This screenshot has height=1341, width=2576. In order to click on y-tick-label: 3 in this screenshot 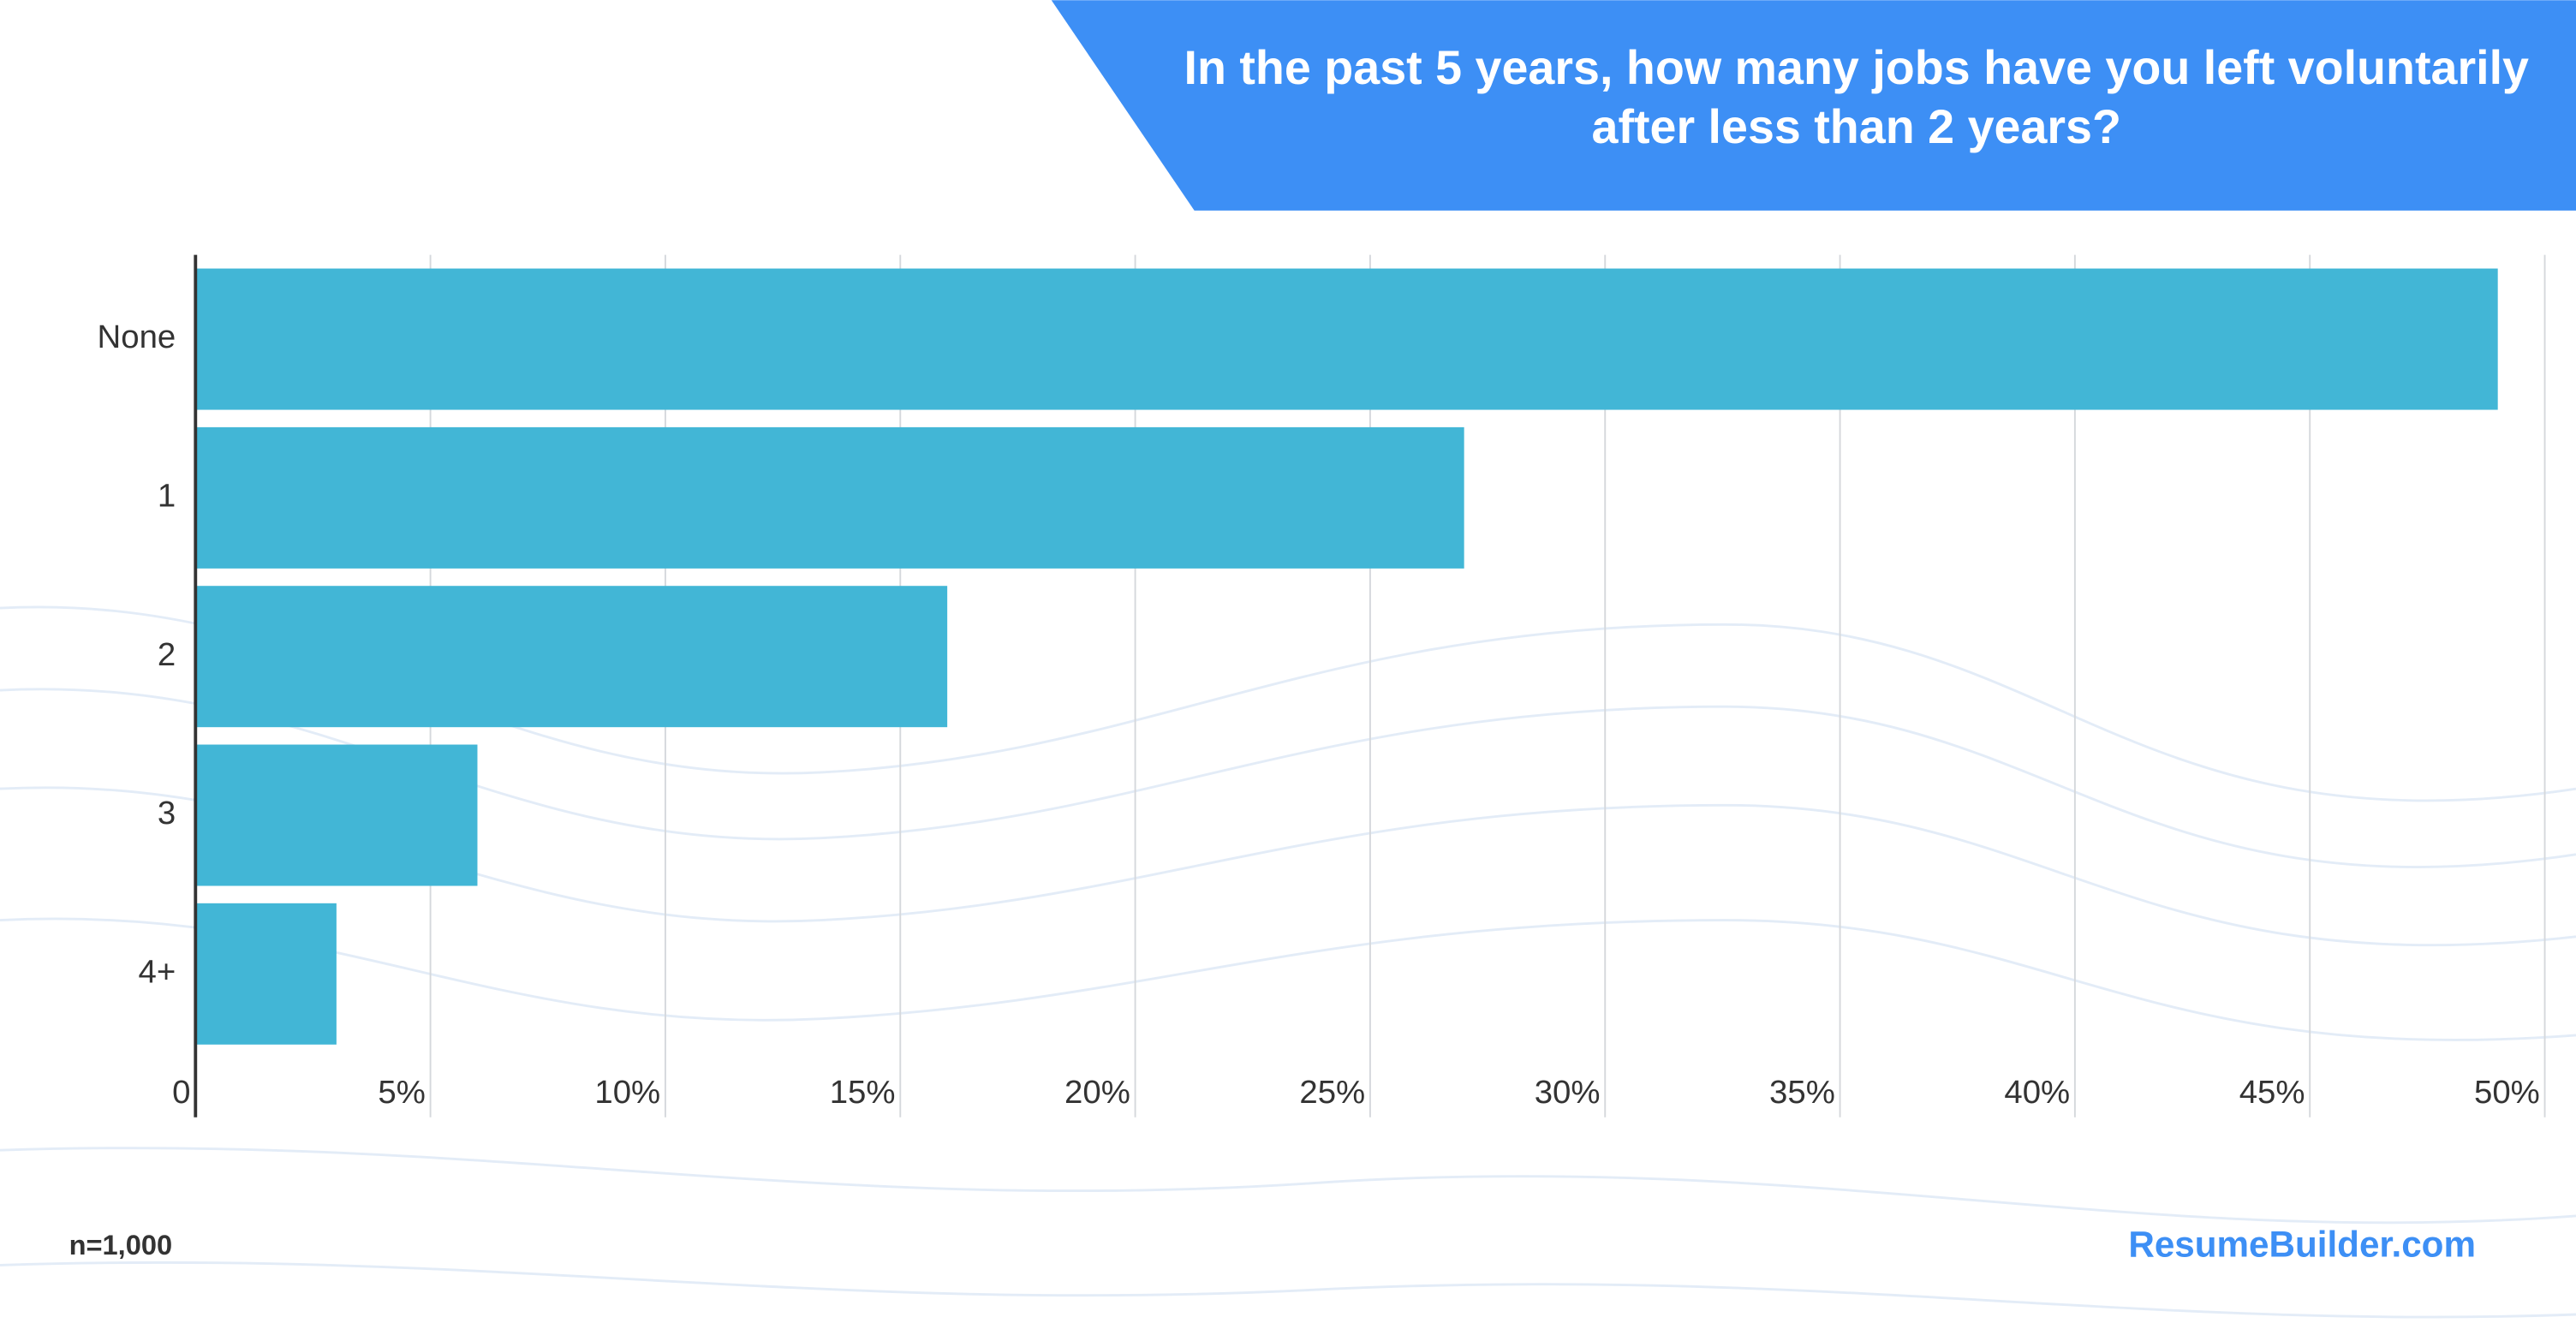, I will do `click(167, 813)`.